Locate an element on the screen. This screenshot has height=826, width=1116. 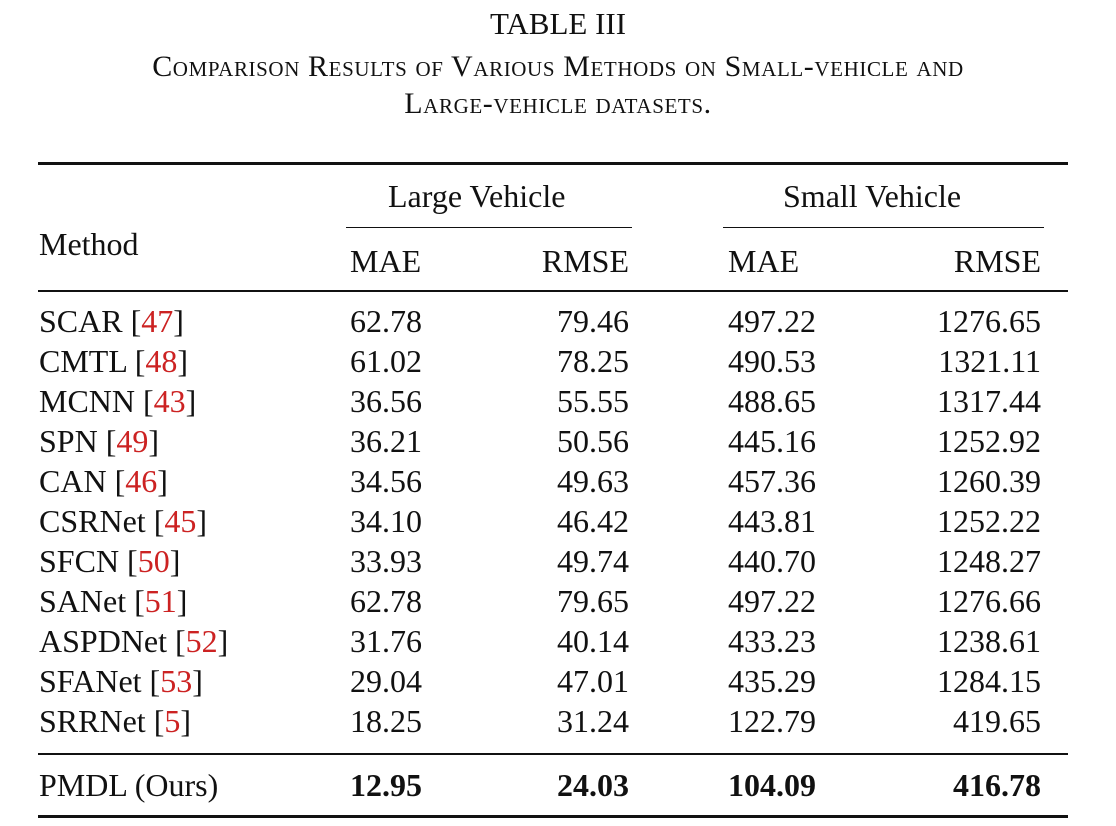
large-rmse-value: 49.74 is located at coordinates (593, 561).